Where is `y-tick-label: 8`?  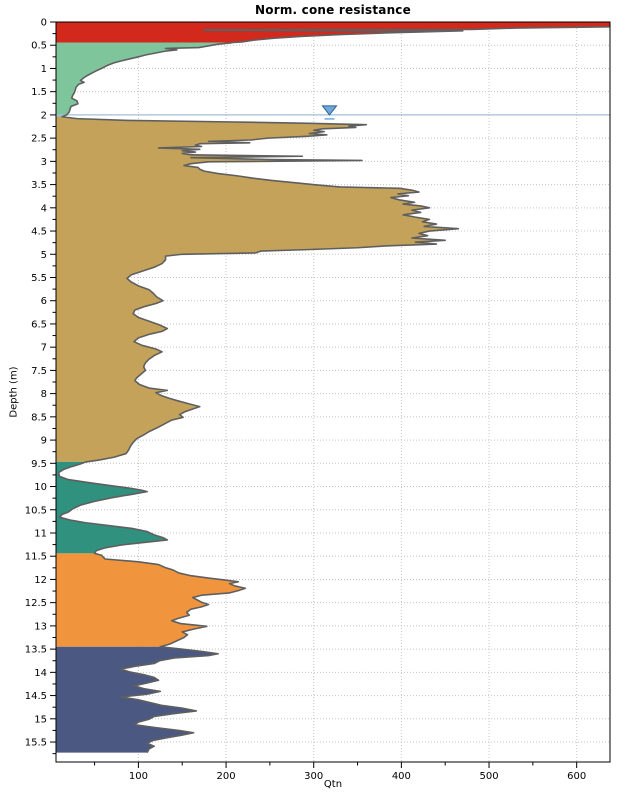
y-tick-label: 8 is located at coordinates (44, 394).